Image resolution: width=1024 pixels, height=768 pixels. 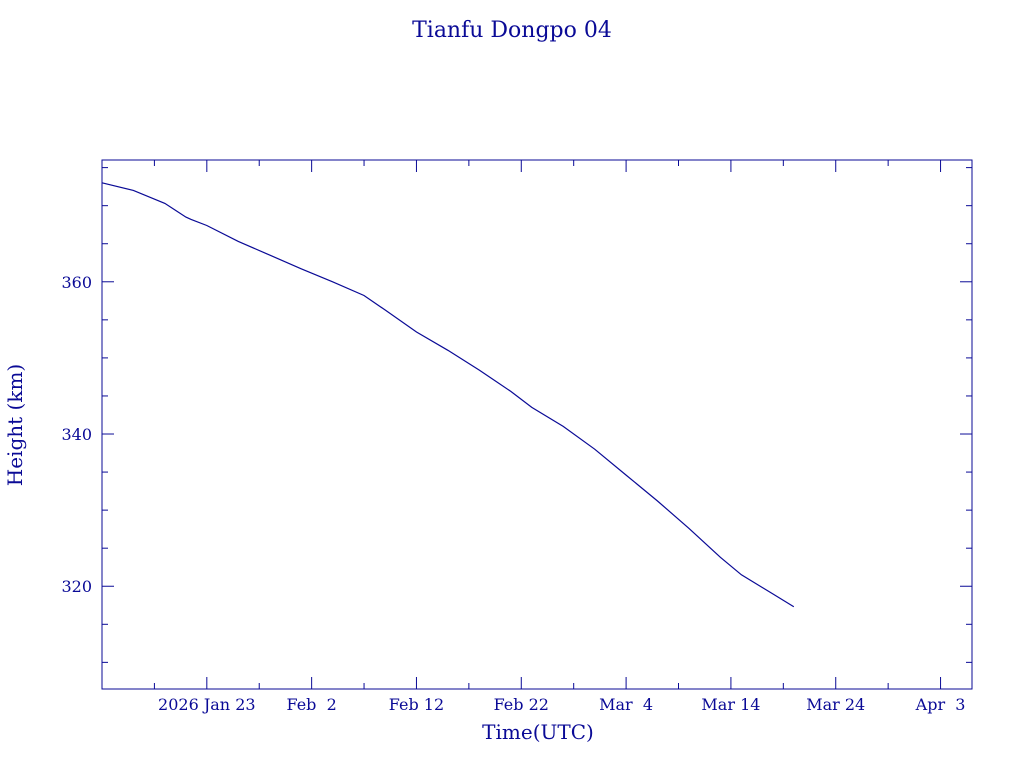 I want to click on y-tick-label: 320, so click(x=76, y=586).